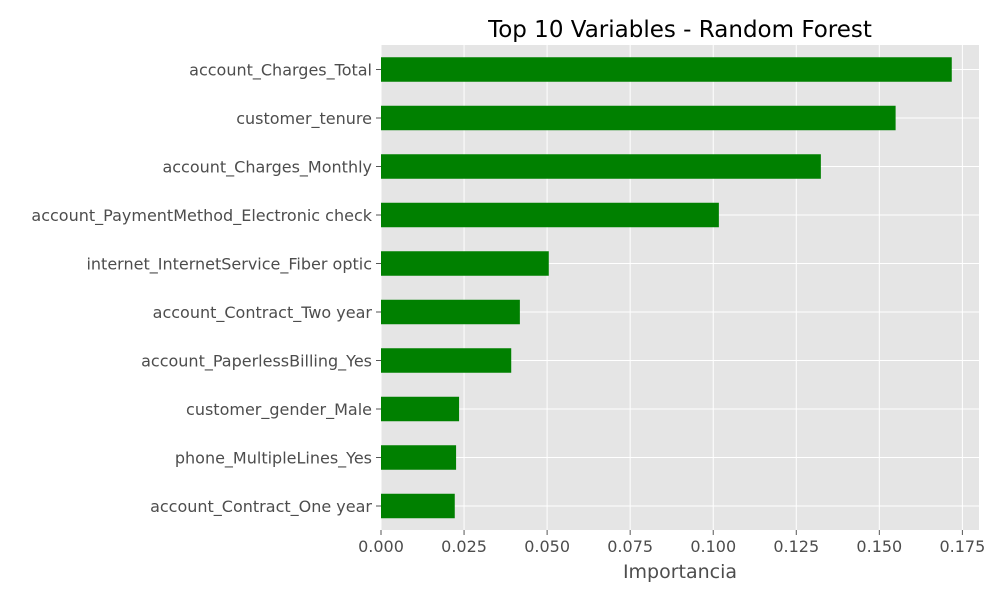 This screenshot has height=600, width=1000. What do you see at coordinates (229, 265) in the screenshot?
I see `y-tick-label: internet_InternetService_Fiber optic` at bounding box center [229, 265].